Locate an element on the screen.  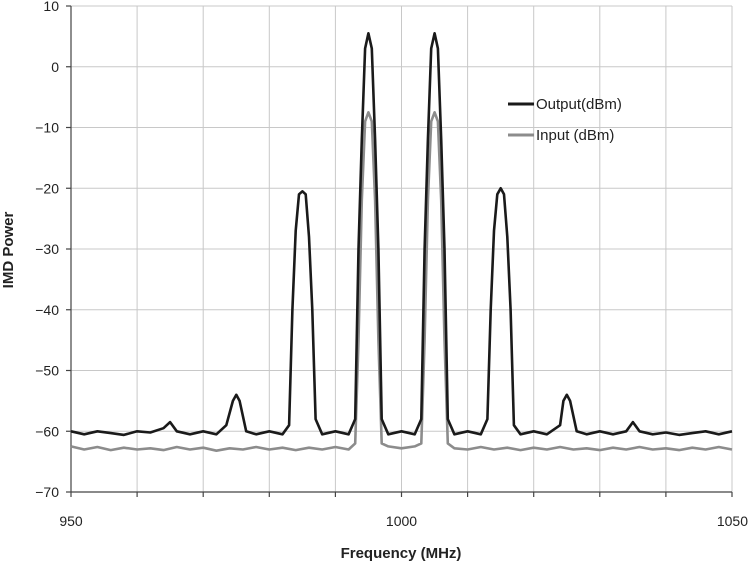
y-tick-label: −50 is located at coordinates (47, 371).